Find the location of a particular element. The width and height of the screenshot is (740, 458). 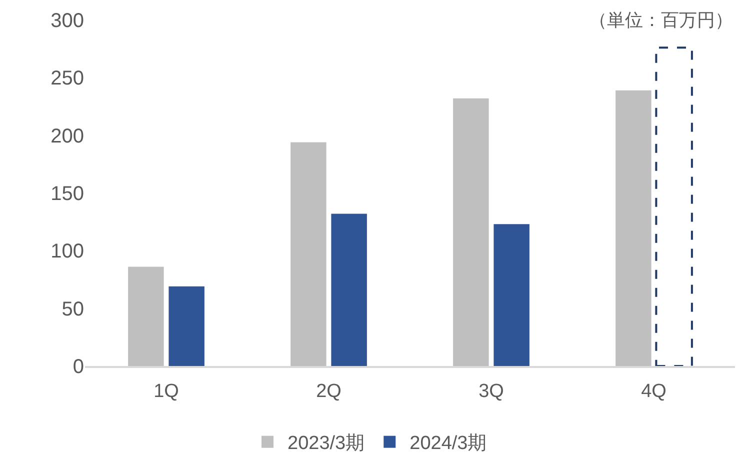

legend-label: 2023/3期 is located at coordinates (326, 443).